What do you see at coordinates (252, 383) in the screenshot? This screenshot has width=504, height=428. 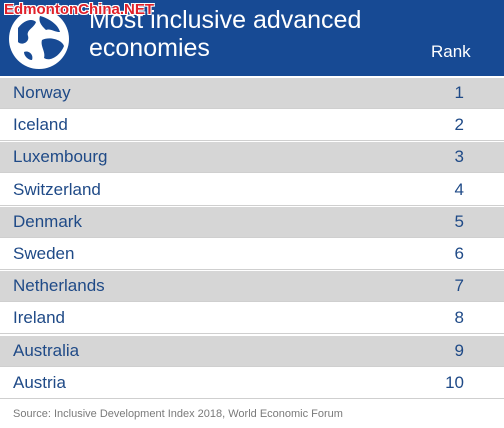 I see `table-row: Austria 10` at bounding box center [252, 383].